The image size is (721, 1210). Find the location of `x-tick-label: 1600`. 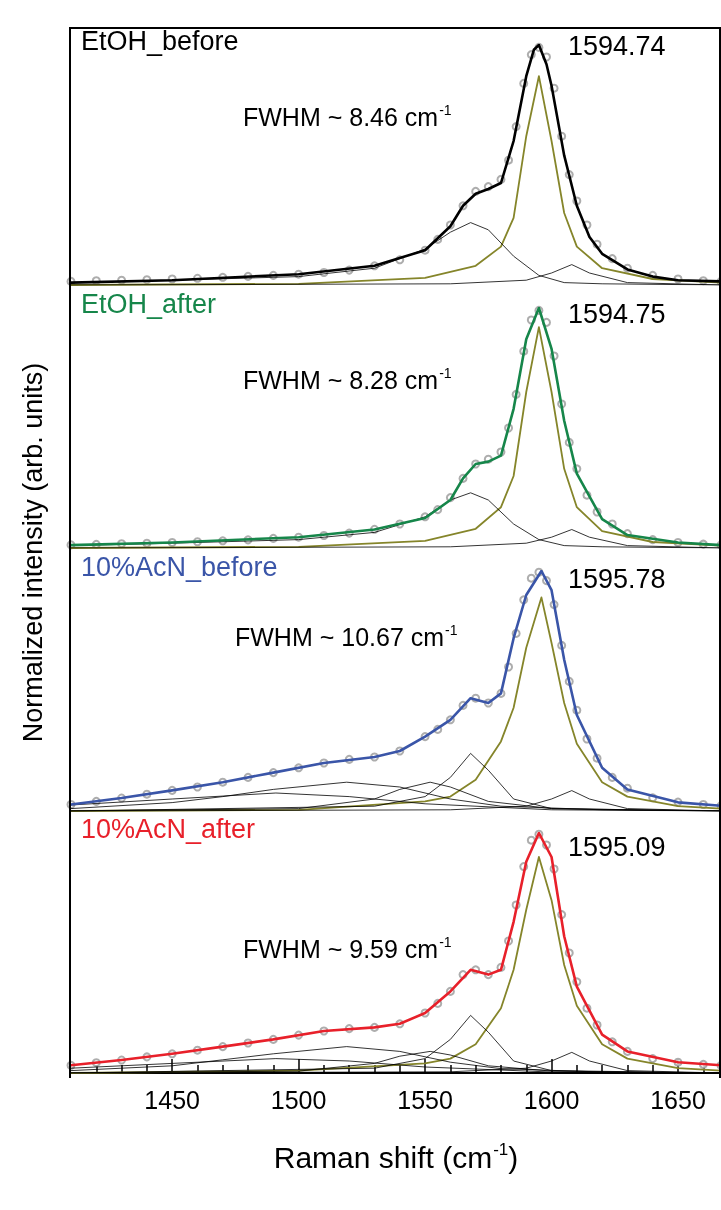

x-tick-label: 1600 is located at coordinates (551, 1099).